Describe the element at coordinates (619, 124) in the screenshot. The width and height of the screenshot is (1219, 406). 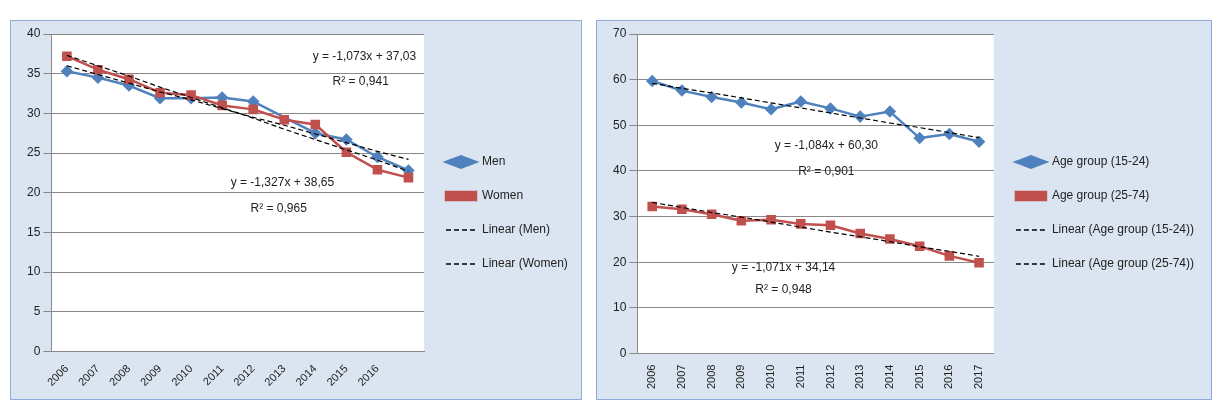
I see `y-tick-label: 50` at that location.